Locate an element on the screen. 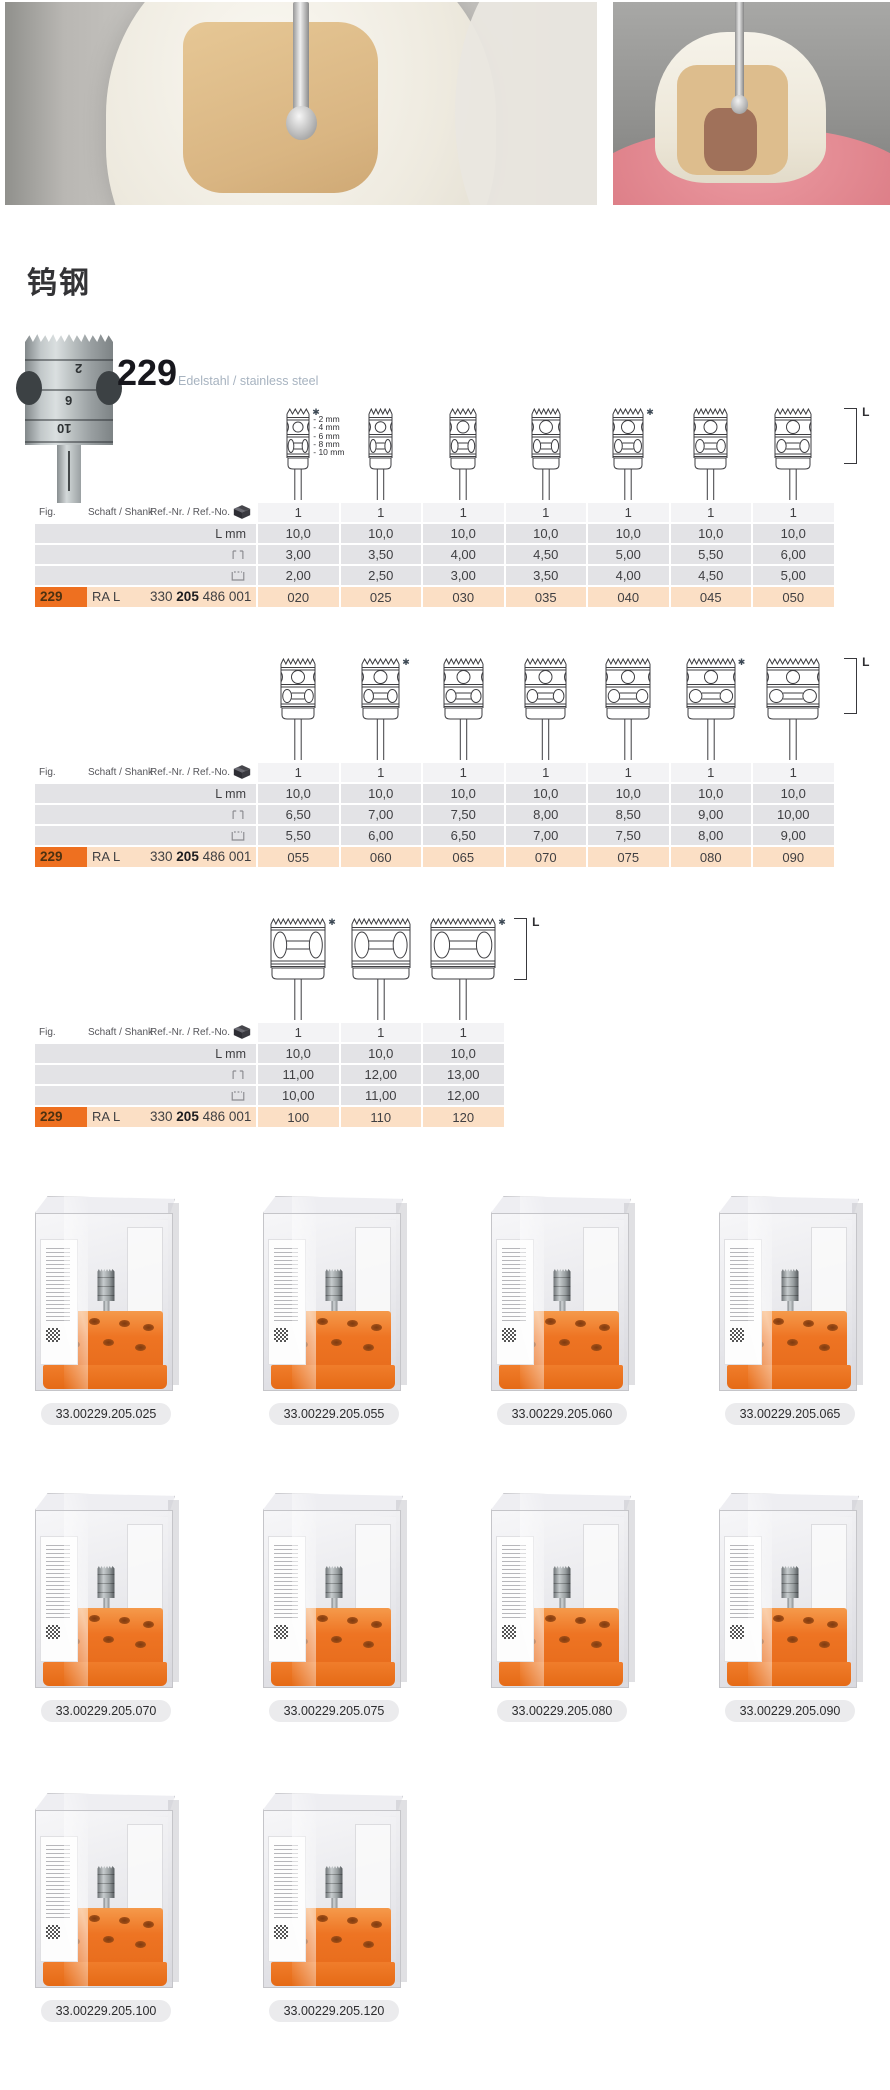  package-row-1: 33.00229.205.025 33.00229.205.055 is located at coordinates (448, 1309).